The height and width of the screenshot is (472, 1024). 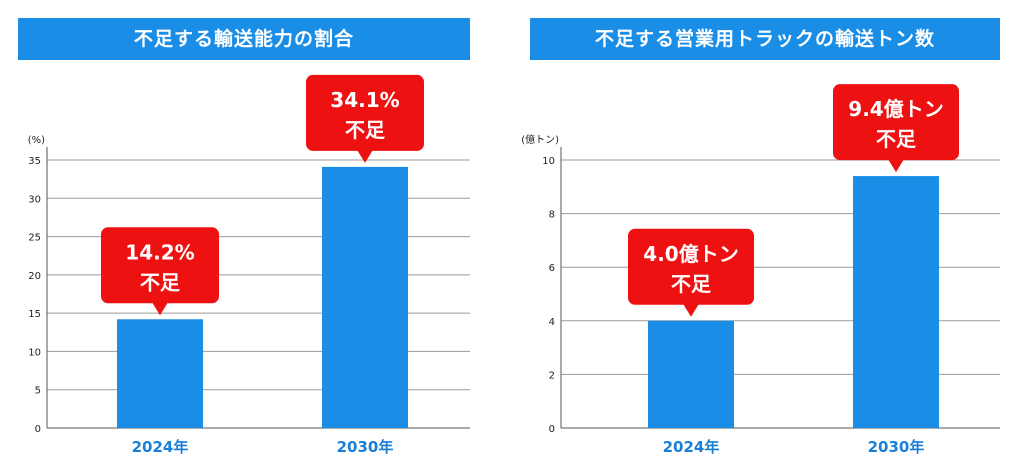 I want to click on y-tick-label: 5, so click(x=38, y=391).